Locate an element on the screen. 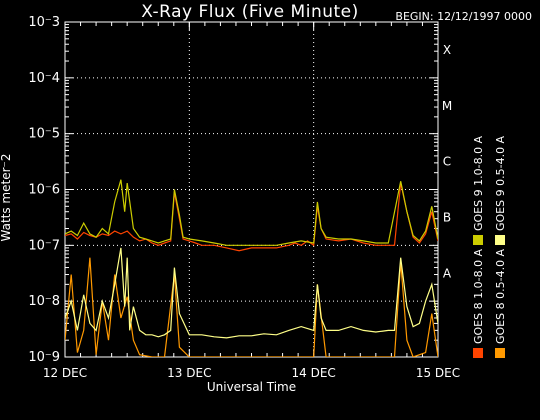 The image size is (540, 420). legend-label: GOES 8 1.0-8.0 A is located at coordinates (478, 296).